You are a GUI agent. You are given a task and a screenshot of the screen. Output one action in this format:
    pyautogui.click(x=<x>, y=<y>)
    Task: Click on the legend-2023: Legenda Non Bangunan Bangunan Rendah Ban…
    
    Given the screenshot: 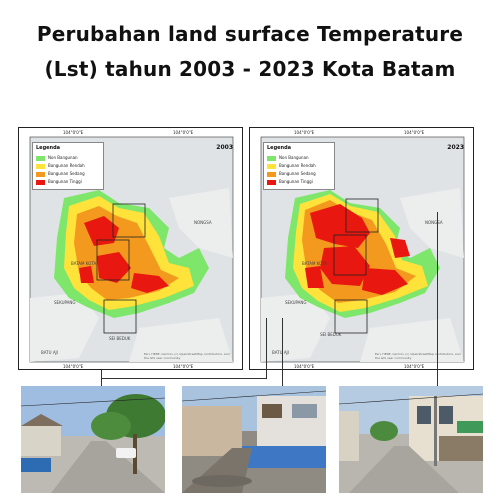 What is the action you would take?
    pyautogui.click(x=299, y=166)
    